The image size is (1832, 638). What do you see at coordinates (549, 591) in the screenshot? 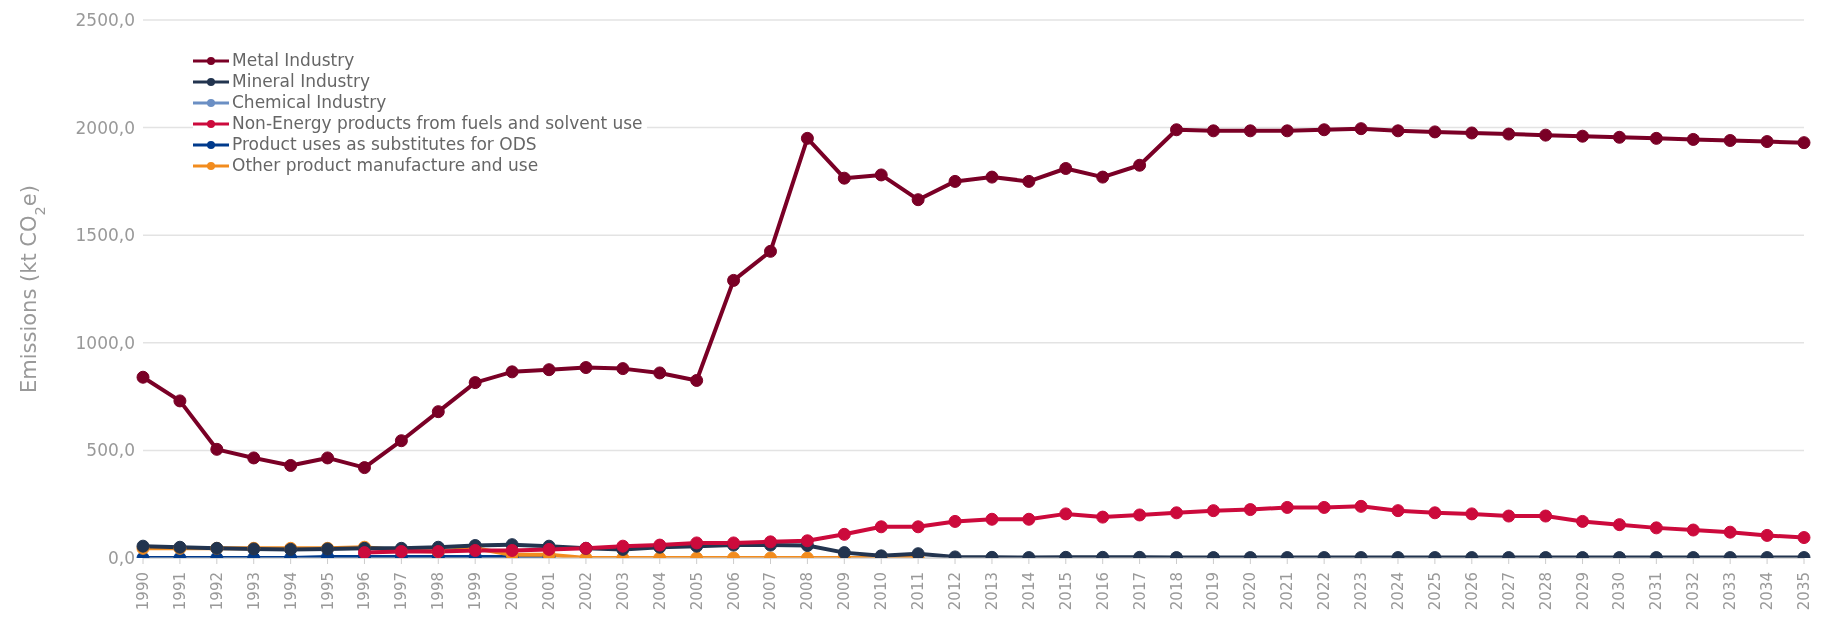
I see `x-tick-label: 2001` at bounding box center [549, 591].